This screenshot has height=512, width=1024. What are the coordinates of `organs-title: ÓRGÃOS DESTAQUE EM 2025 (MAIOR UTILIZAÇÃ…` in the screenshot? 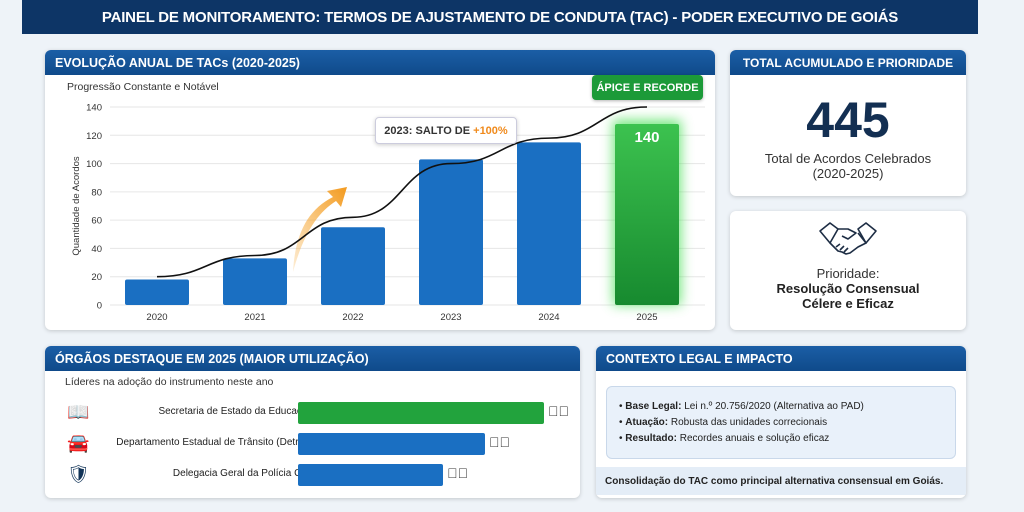 It's located at (312, 358).